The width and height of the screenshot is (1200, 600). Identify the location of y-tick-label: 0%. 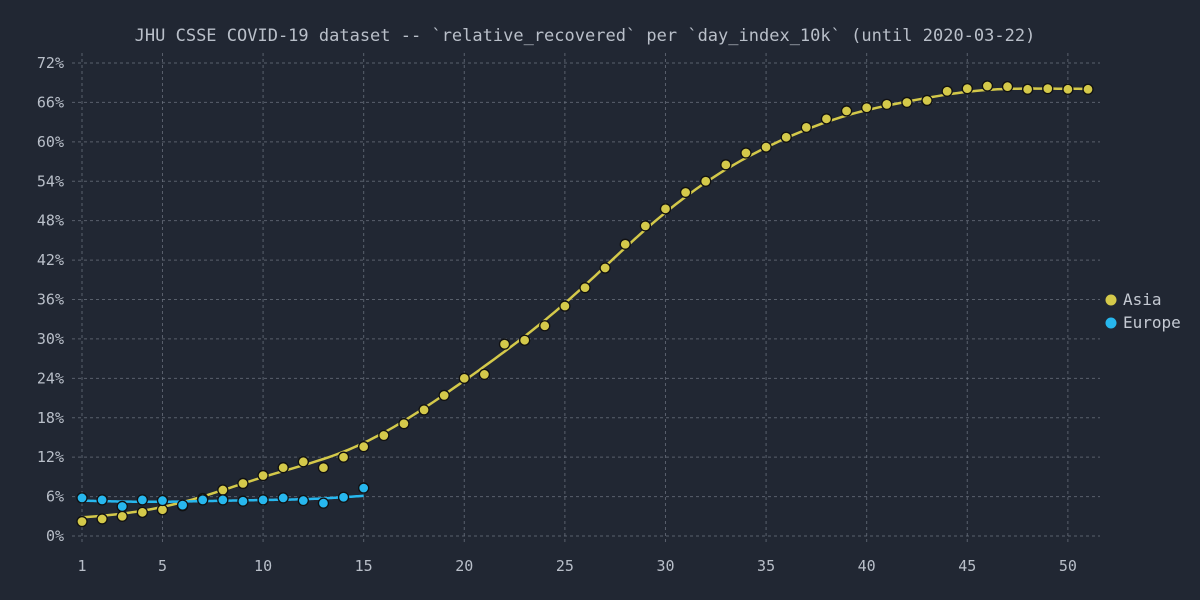
(55, 536).